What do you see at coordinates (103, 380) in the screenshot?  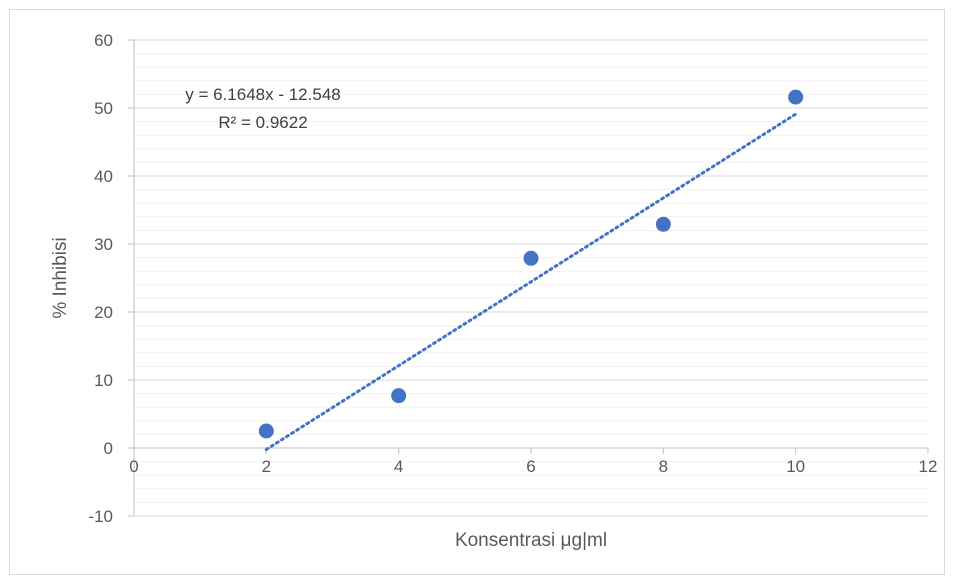 I see `y-tick-label: 10` at bounding box center [103, 380].